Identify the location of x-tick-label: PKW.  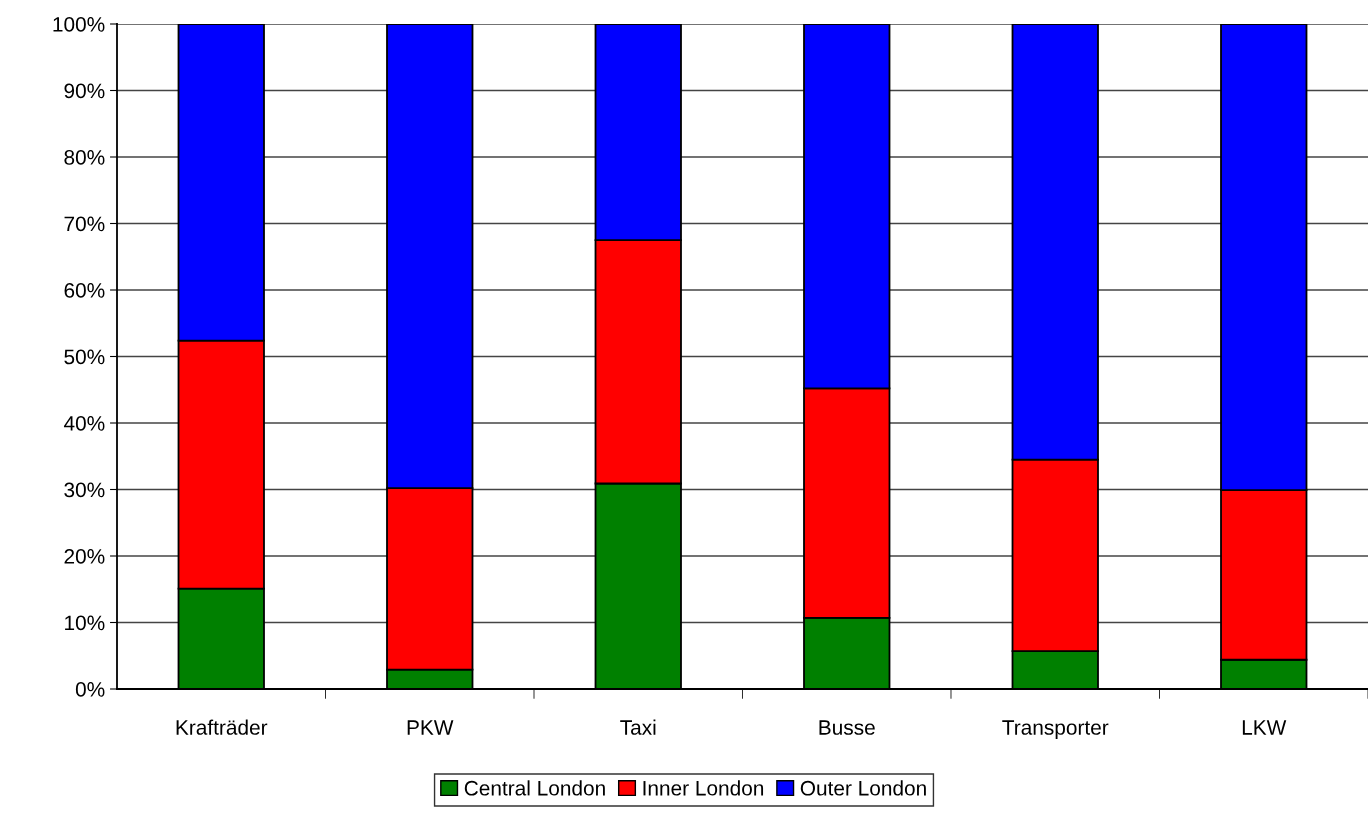
(430, 727).